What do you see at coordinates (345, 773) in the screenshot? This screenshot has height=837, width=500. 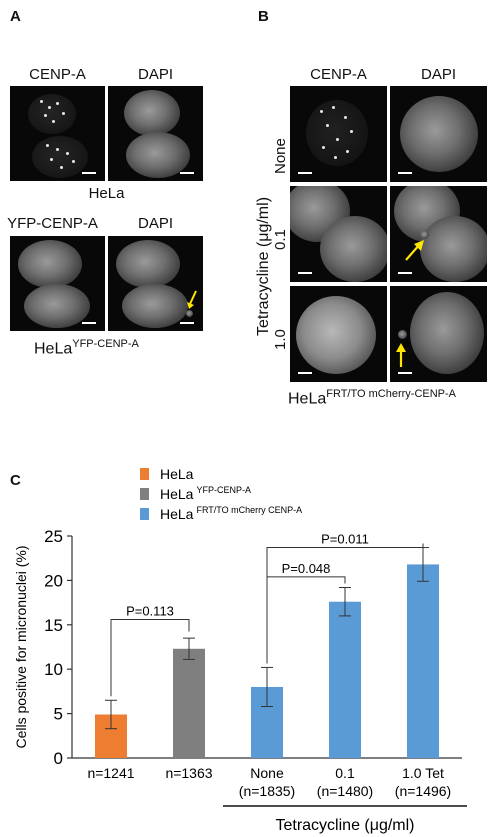 I see `x-category-label: 0.1` at bounding box center [345, 773].